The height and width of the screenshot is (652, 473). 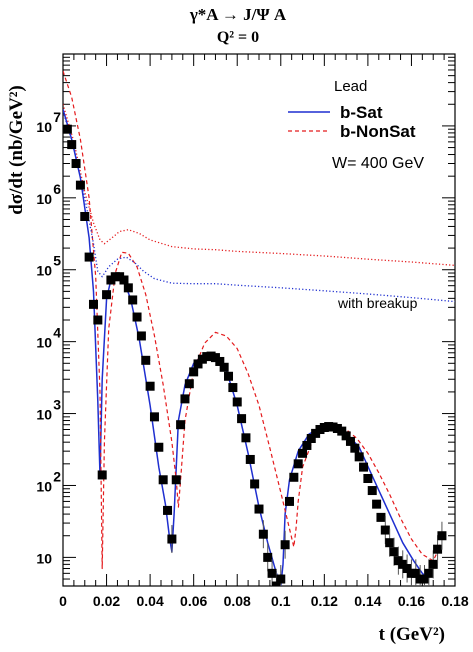 I want to click on chart-subtitle: Q² = 0, so click(x=238, y=37).